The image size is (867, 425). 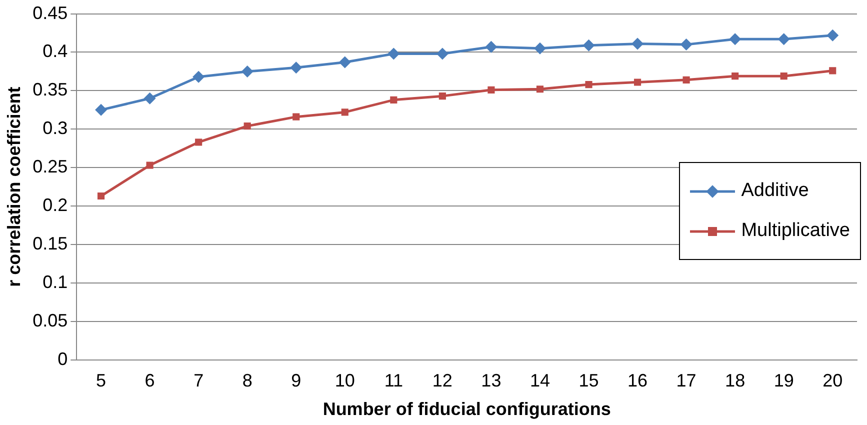 What do you see at coordinates (55, 204) in the screenshot?
I see `y-tick-label: 0.2` at bounding box center [55, 204].